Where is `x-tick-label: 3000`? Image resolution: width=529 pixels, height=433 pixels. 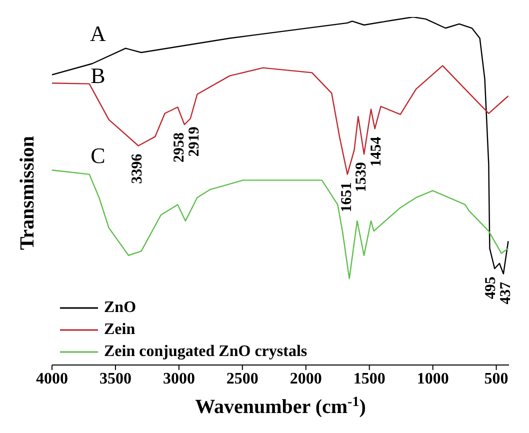 x-tick-label: 3000 is located at coordinates (178, 379).